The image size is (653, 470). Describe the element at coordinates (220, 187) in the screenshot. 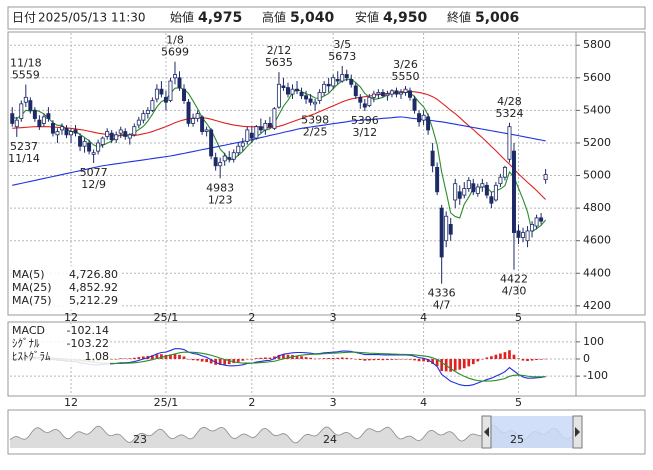

I see `annotation-value: 4983` at that location.